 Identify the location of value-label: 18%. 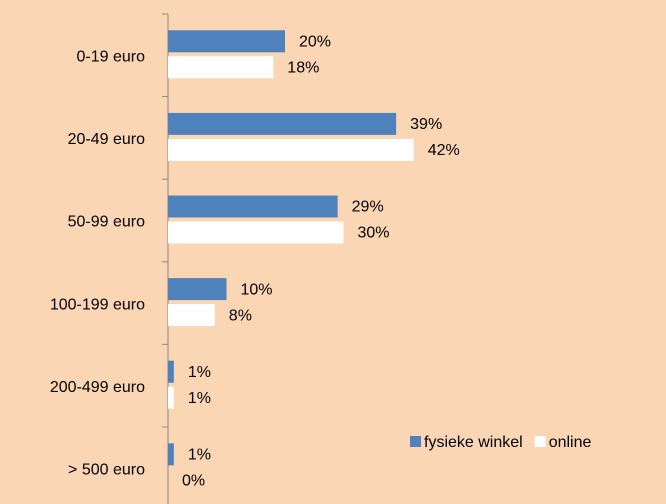
(303, 68).